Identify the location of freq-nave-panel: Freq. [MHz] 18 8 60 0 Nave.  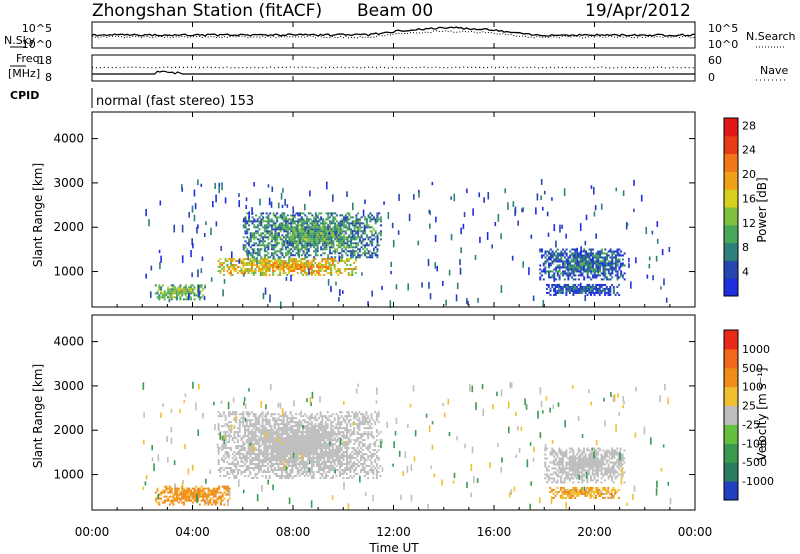
(398, 68).